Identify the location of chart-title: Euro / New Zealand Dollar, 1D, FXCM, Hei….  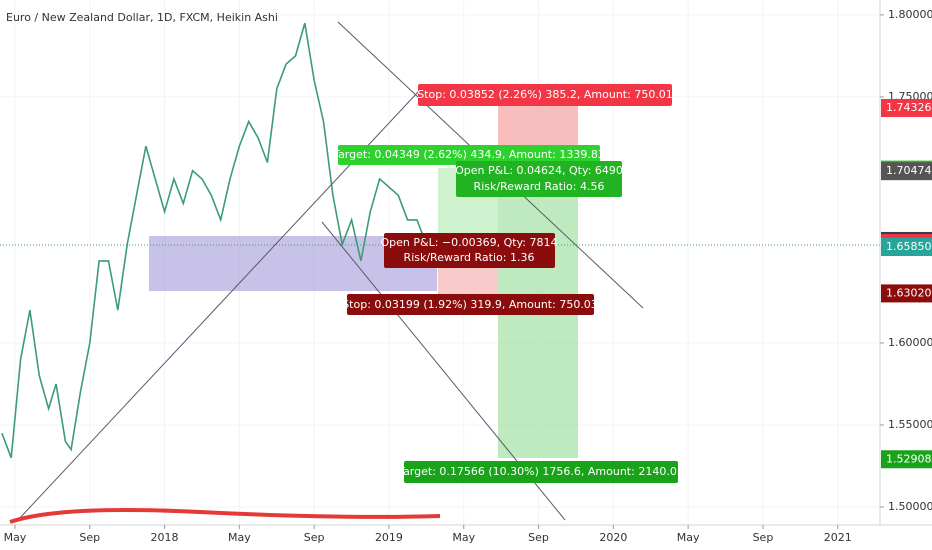
(142, 17).